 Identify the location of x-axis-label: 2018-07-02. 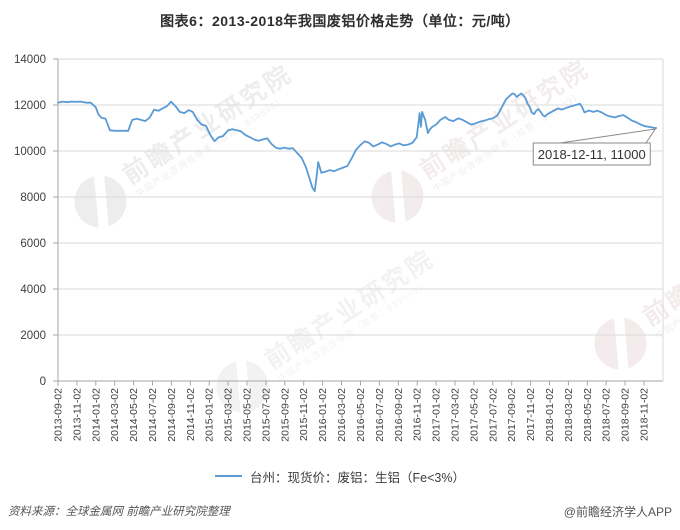
(607, 415).